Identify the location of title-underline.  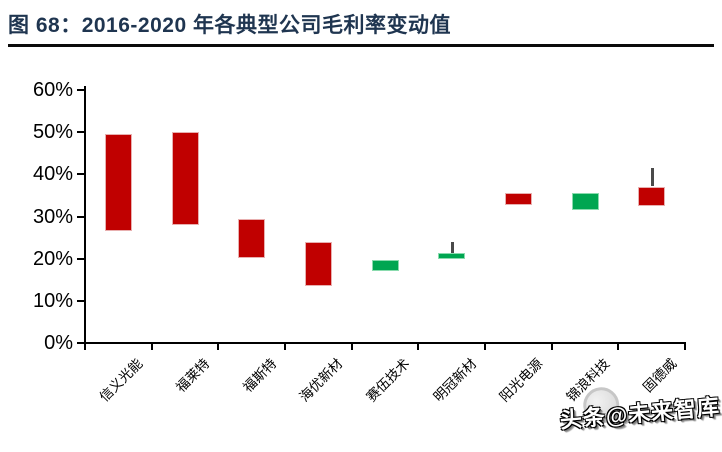
(361, 45).